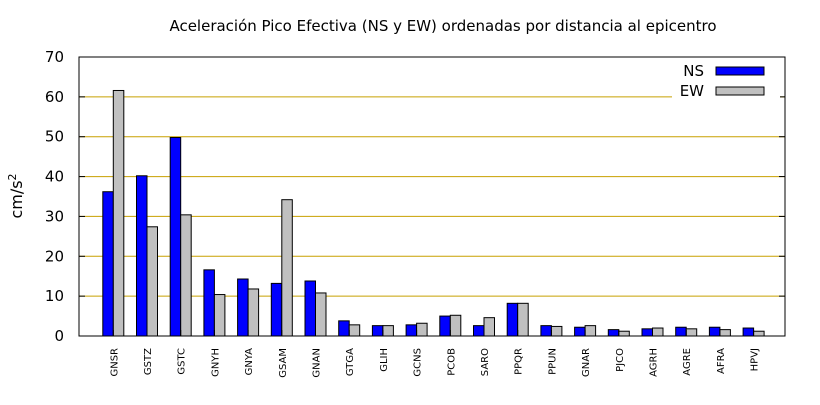 The height and width of the screenshot is (405, 820). I want to click on x-tick-label: SARO, so click(485, 362).